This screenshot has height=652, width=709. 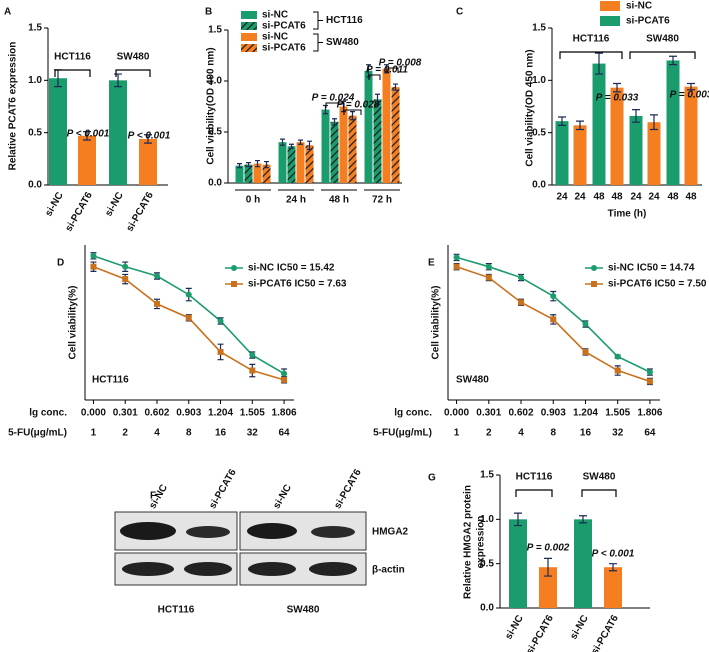 What do you see at coordinates (481, 542) in the screenshot?
I see `y-axis-label: expression` at bounding box center [481, 542].